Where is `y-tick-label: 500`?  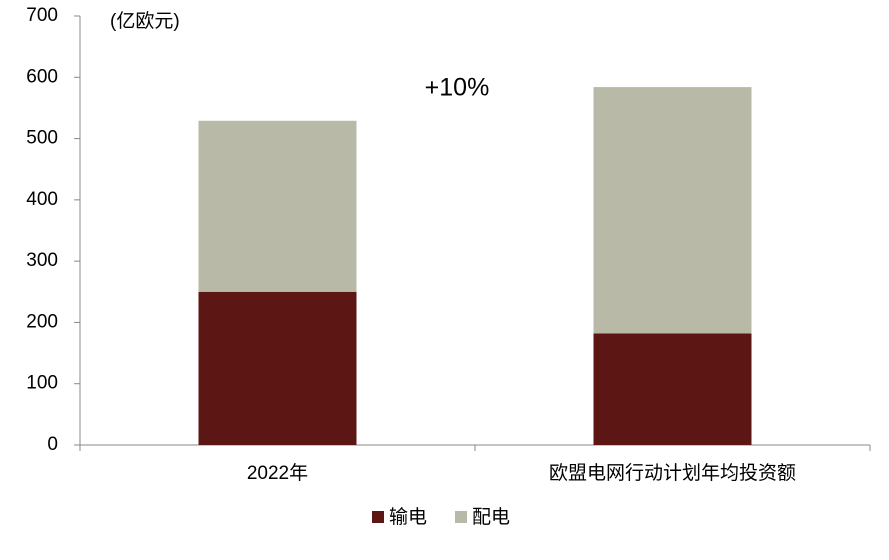
y-tick-label: 500 is located at coordinates (42, 138).